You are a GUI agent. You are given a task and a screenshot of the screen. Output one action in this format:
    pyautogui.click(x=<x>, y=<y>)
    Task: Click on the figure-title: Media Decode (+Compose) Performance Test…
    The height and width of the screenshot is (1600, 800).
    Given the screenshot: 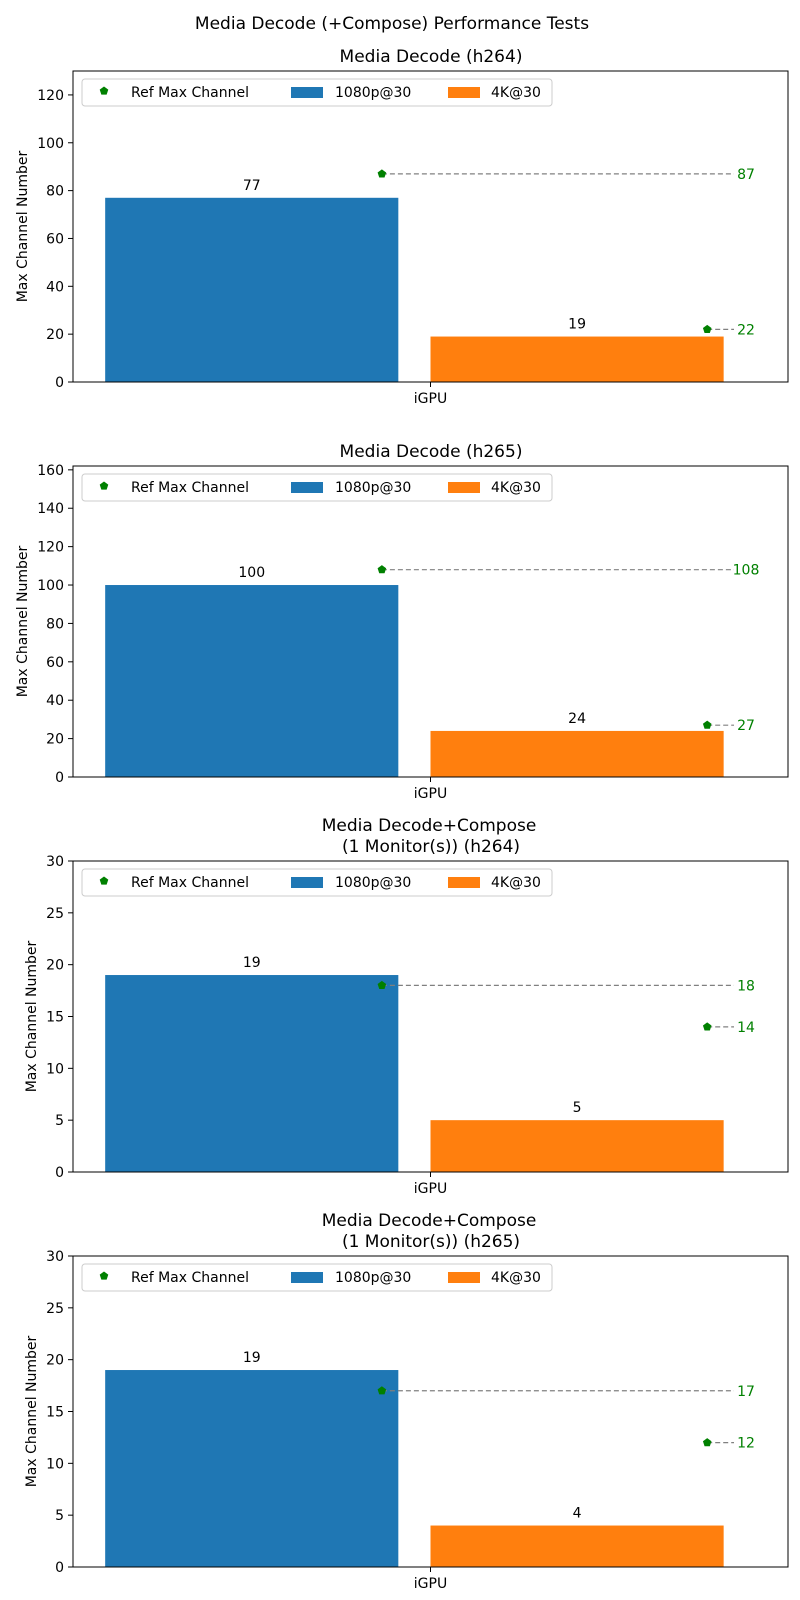 What is the action you would take?
    pyautogui.click(x=392, y=24)
    